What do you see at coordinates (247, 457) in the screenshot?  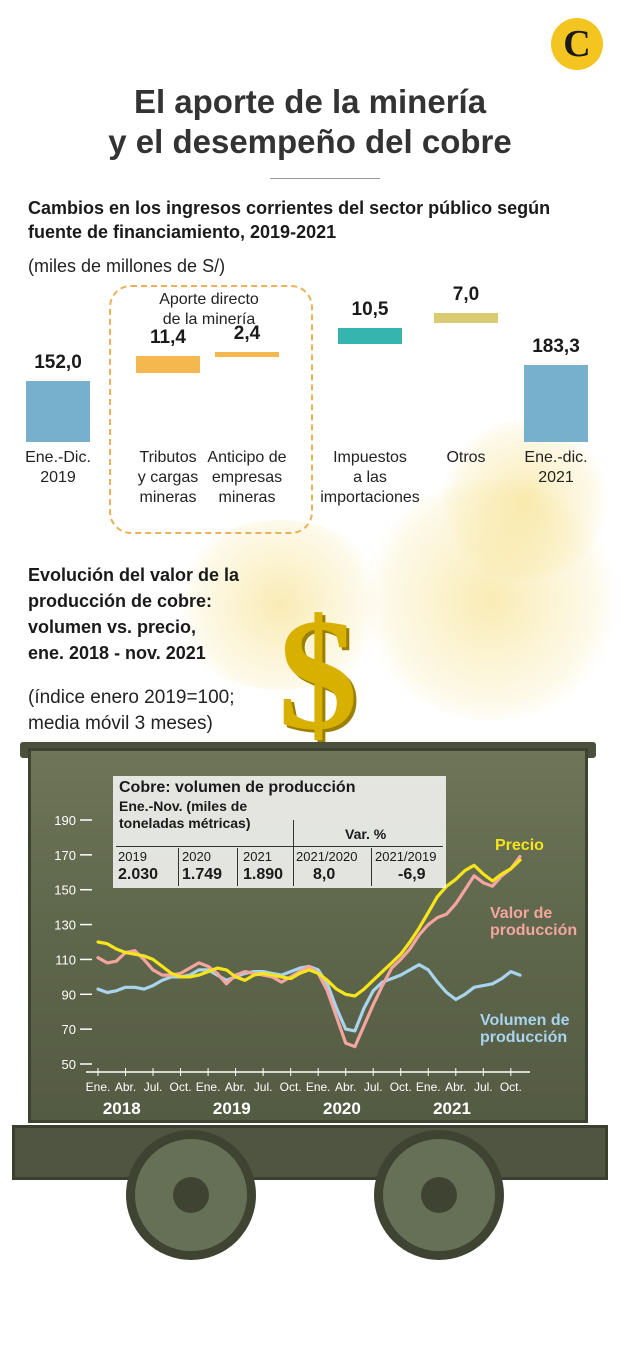 I see `waterfall-category-label-line: Anticipo de` at bounding box center [247, 457].